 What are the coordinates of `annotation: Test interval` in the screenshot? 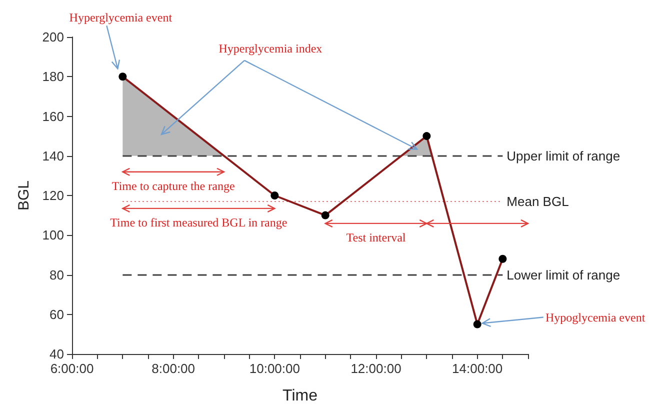 It's located at (376, 237).